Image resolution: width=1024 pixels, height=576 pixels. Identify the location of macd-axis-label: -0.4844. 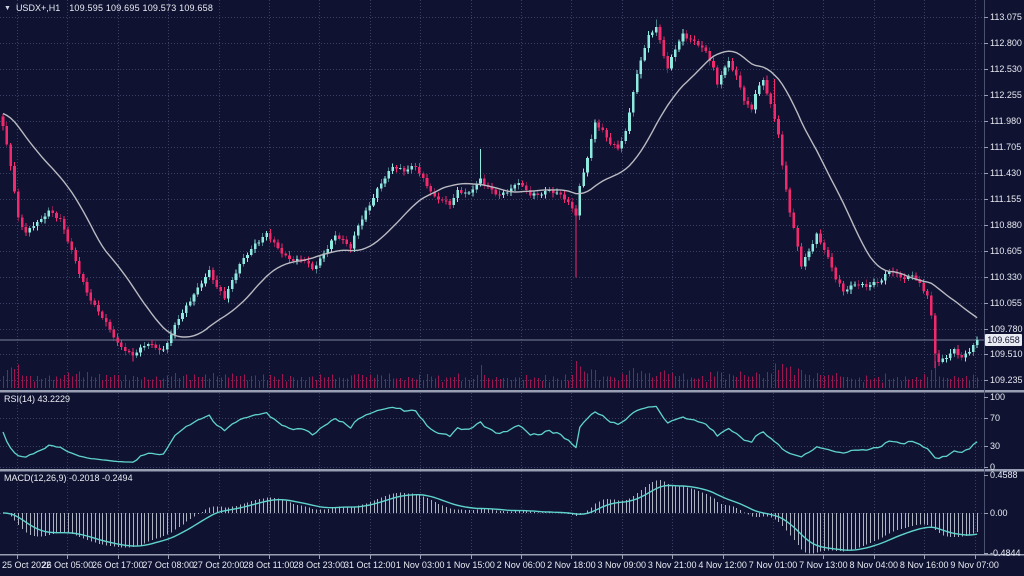
(1005, 553).